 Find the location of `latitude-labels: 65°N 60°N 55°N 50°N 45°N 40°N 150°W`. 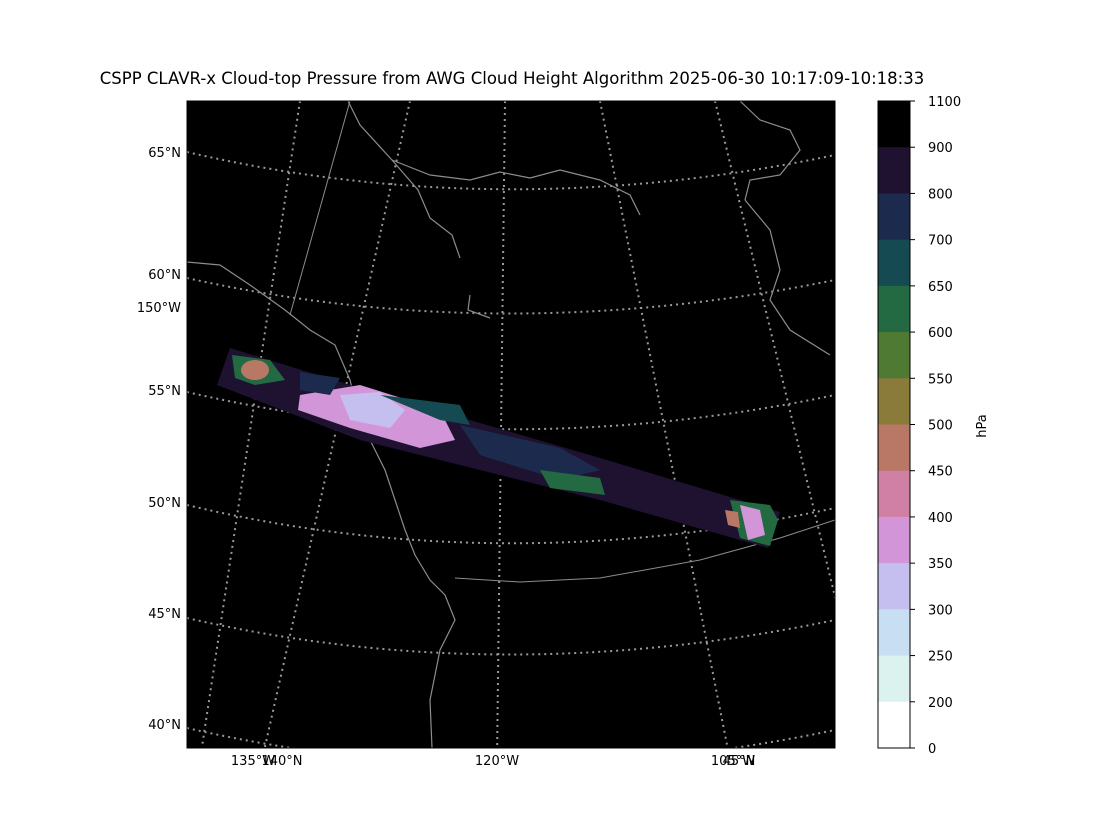

latitude-labels: 65°N 60°N 55°N 50°N 45°N 40°N 150°W is located at coordinates (159, 439).